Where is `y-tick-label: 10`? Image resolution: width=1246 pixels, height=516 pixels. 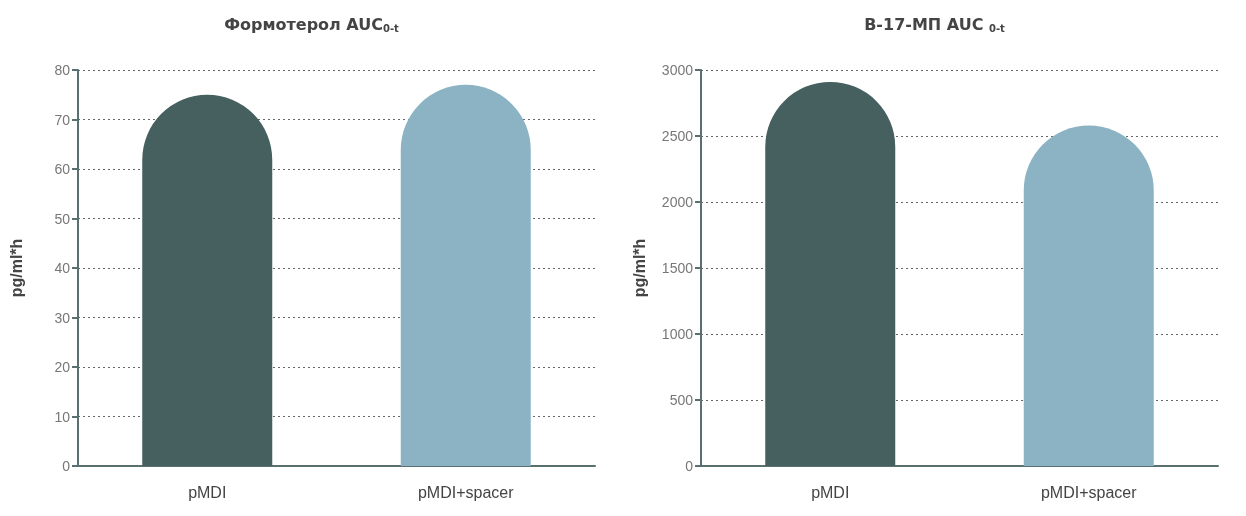
y-tick-label: 10 is located at coordinates (62, 416).